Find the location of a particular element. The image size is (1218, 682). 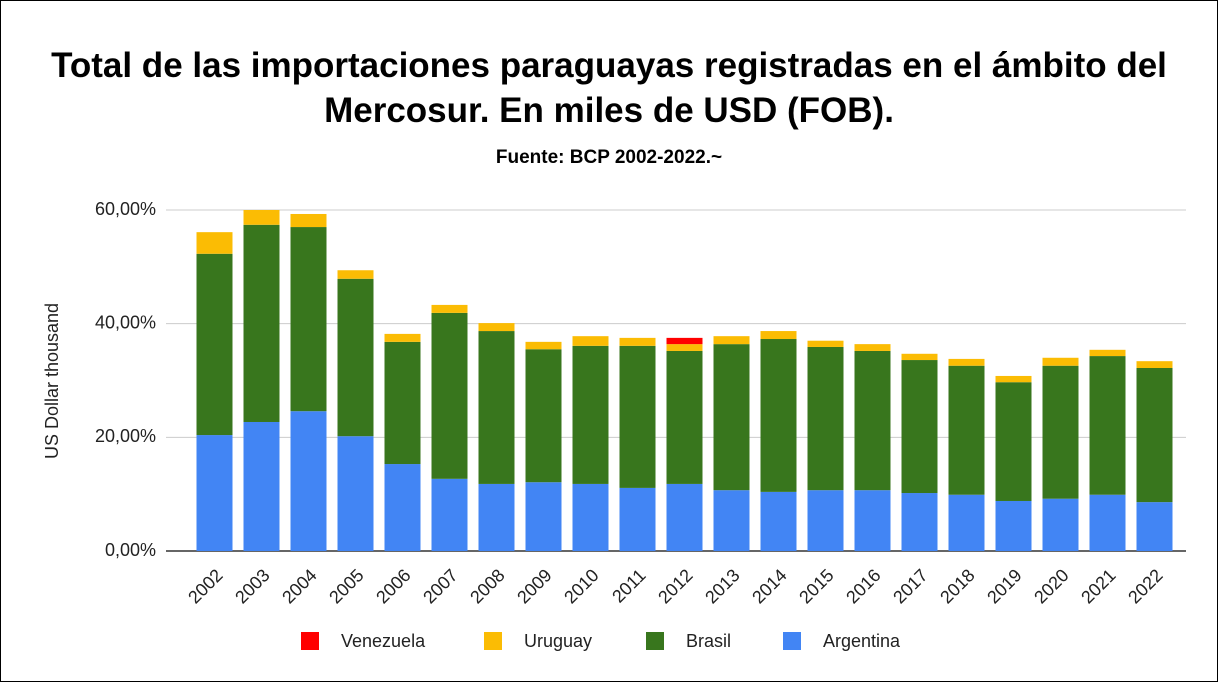

y-tick-label: 0,00% is located at coordinates (130, 550).